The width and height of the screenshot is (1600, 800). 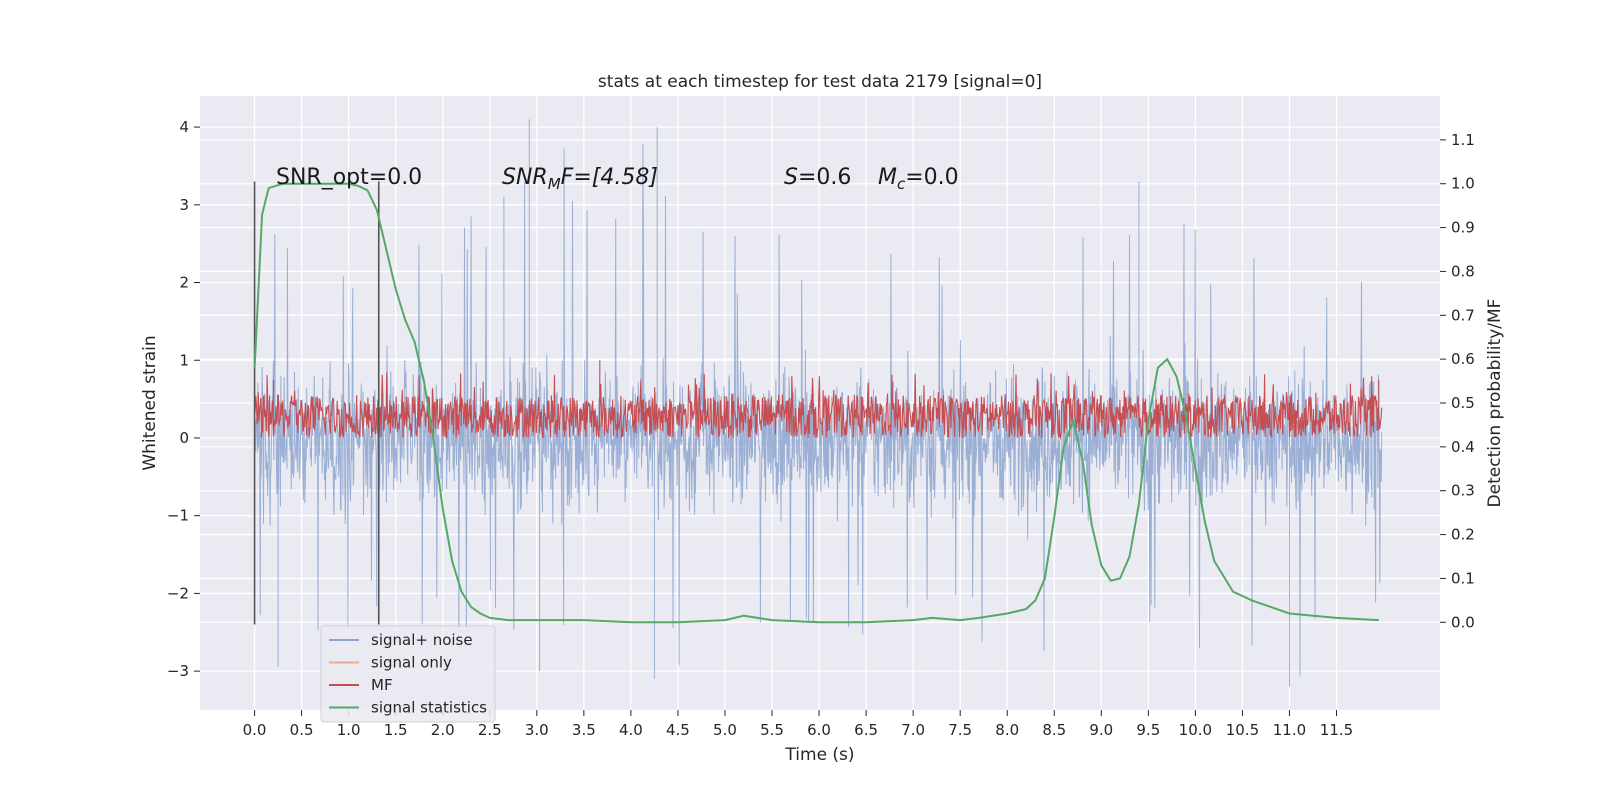 I want to click on x-tick-label: 11.0, so click(x=1289, y=730).